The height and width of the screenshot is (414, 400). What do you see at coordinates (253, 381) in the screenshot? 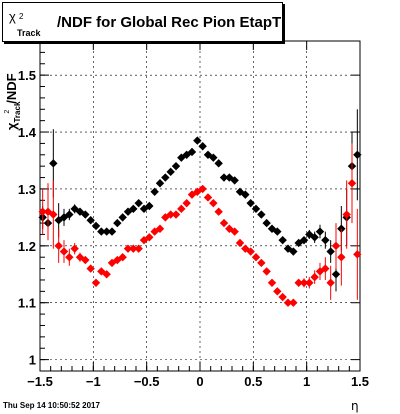
I see `x-tick-label: 0.5` at bounding box center [253, 381].